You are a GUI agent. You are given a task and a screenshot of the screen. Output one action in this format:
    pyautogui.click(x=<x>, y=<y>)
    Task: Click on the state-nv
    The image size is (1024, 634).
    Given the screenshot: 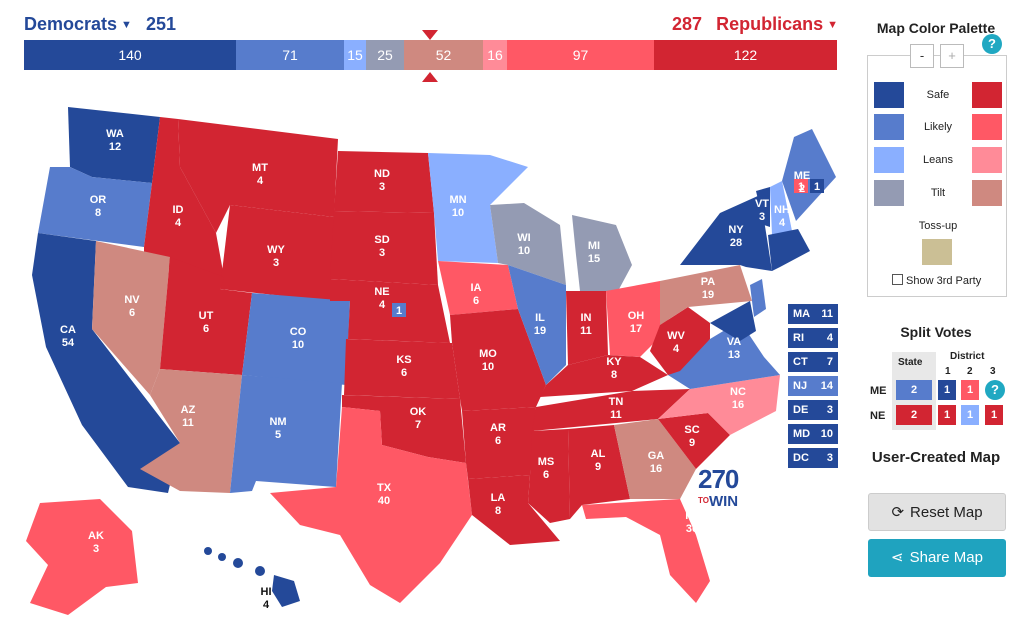 What is the action you would take?
    pyautogui.click(x=131, y=318)
    